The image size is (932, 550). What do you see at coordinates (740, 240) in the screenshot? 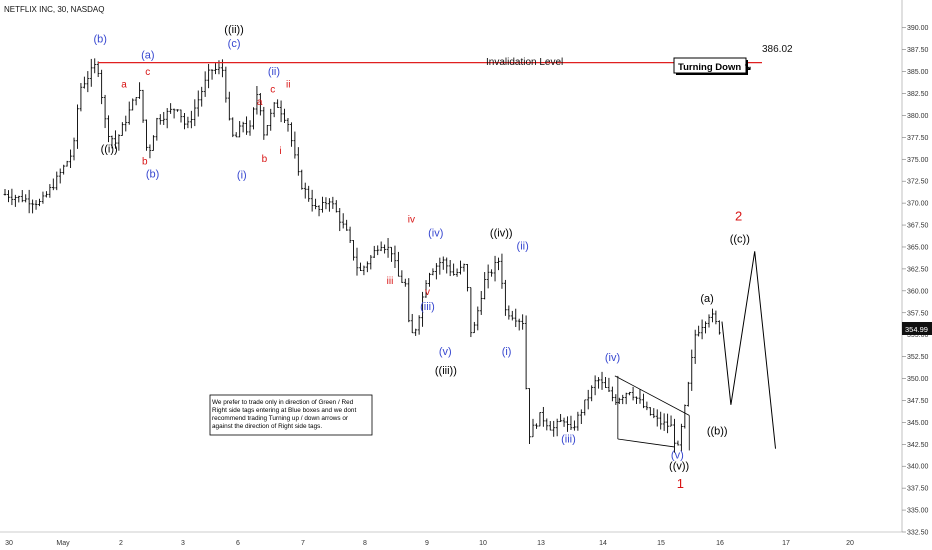
I see `wave-label: ((c))` at bounding box center [740, 240].